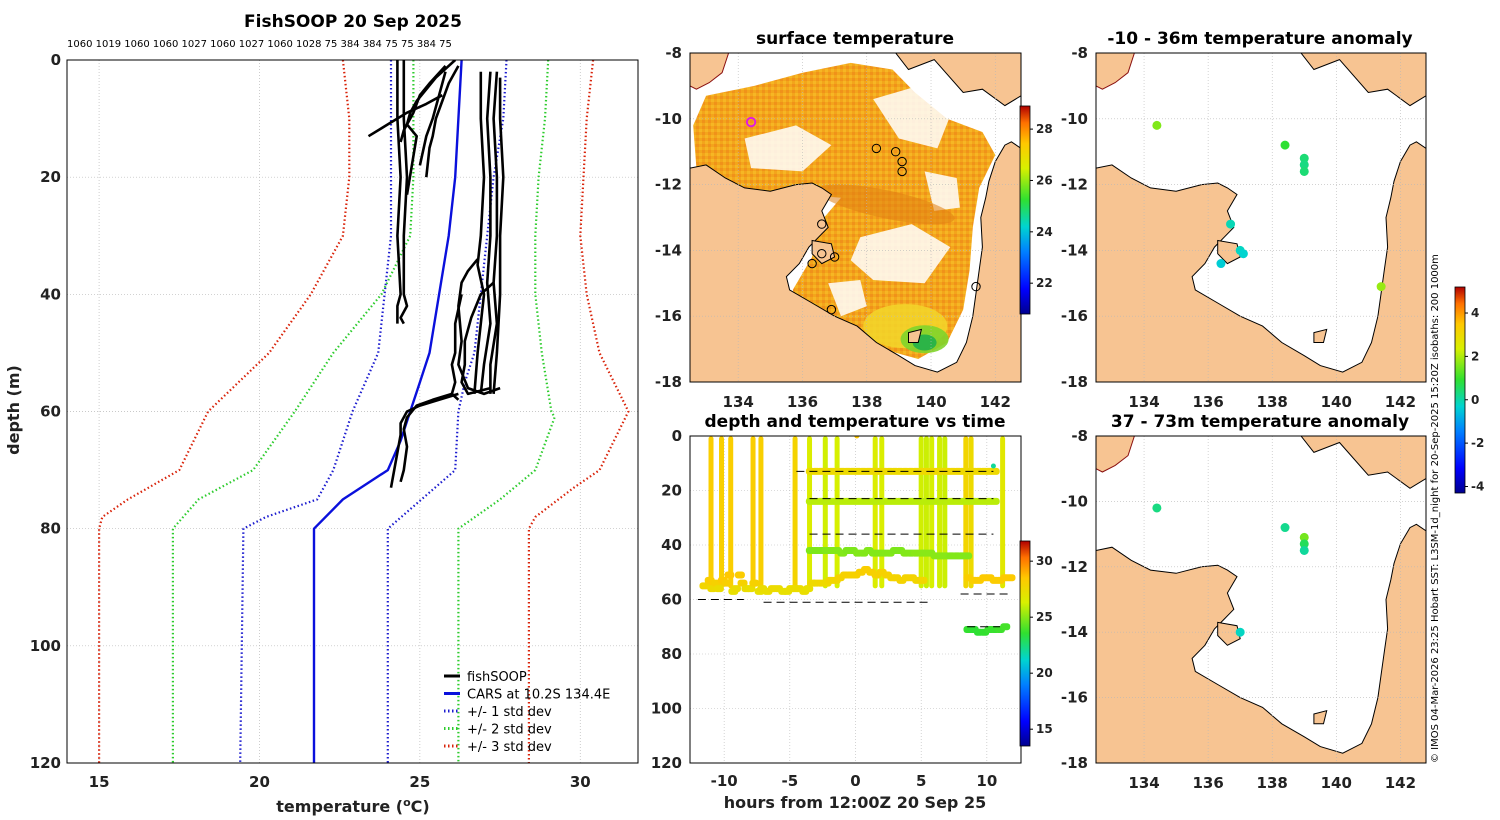 Image resolution: width=1500 pixels, height=820 pixels. Describe the element at coordinates (856, 536) in the screenshot. I see `depth-time-series` at that location.